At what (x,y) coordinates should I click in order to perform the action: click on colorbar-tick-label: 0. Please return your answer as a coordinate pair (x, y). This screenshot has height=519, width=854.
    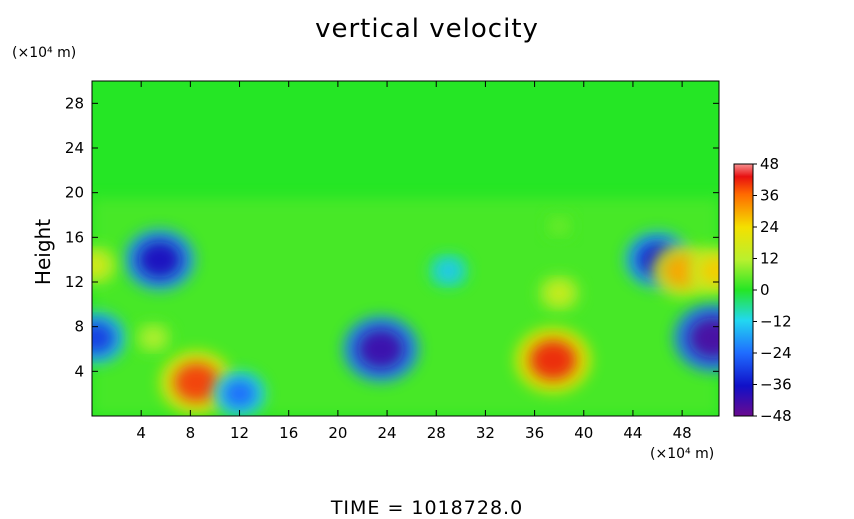
    Looking at the image, I should click on (765, 290).